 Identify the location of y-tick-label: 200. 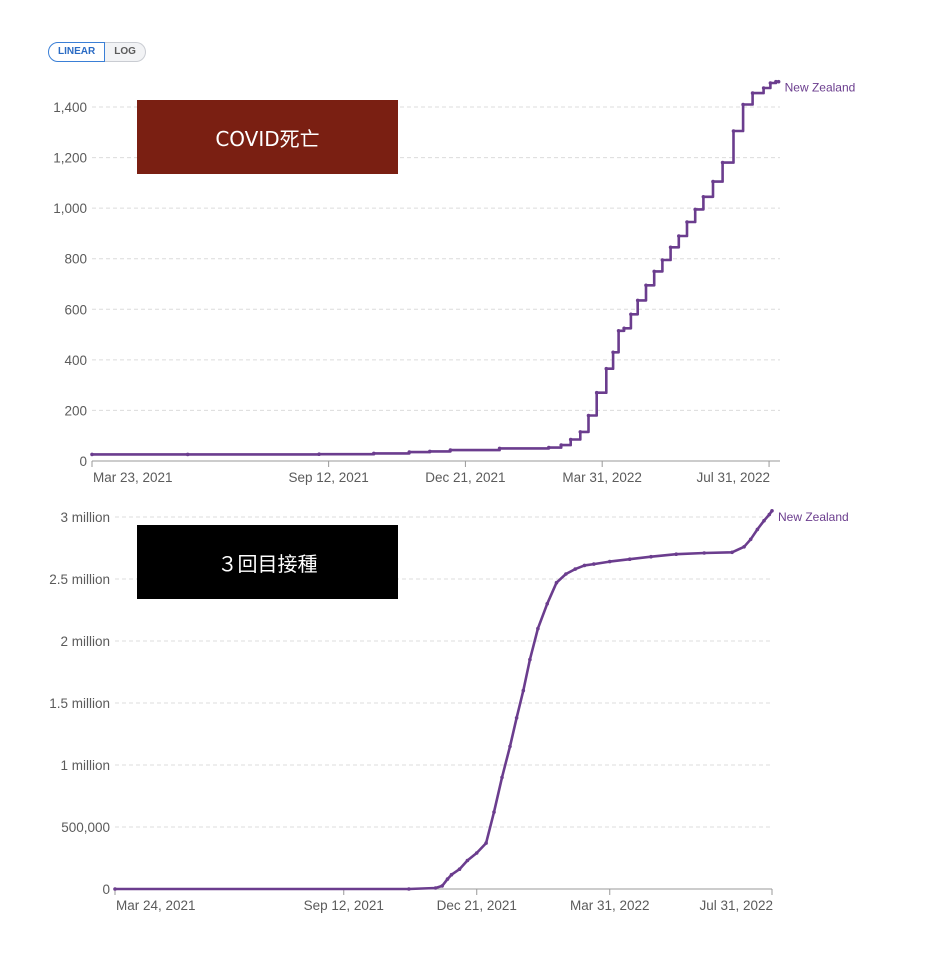
(75, 410).